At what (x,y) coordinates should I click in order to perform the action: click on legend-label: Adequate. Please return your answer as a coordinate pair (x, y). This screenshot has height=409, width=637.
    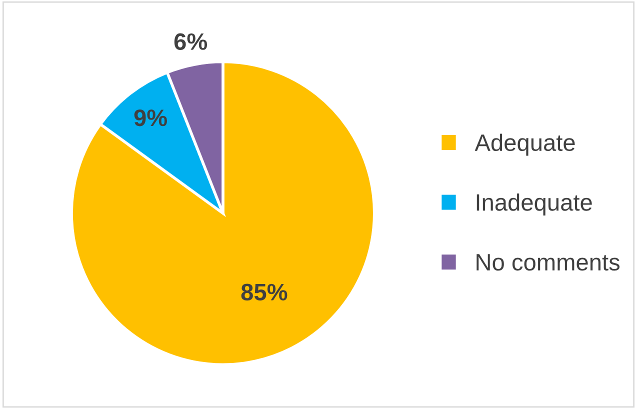
    Looking at the image, I should click on (524, 145).